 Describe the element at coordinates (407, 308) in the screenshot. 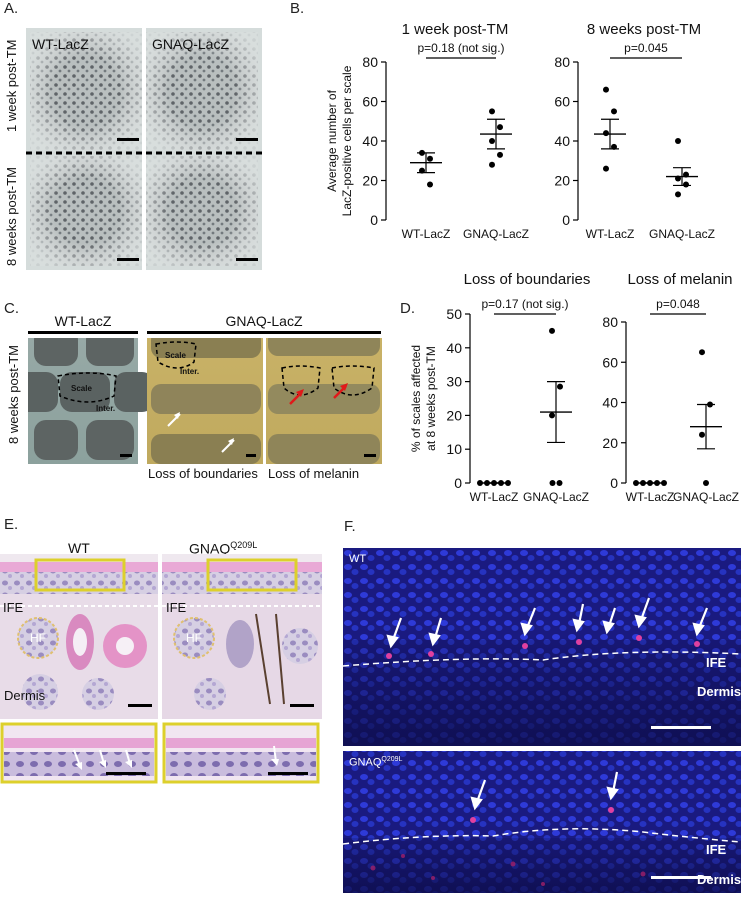

I see `panel-letter-d: D.` at that location.